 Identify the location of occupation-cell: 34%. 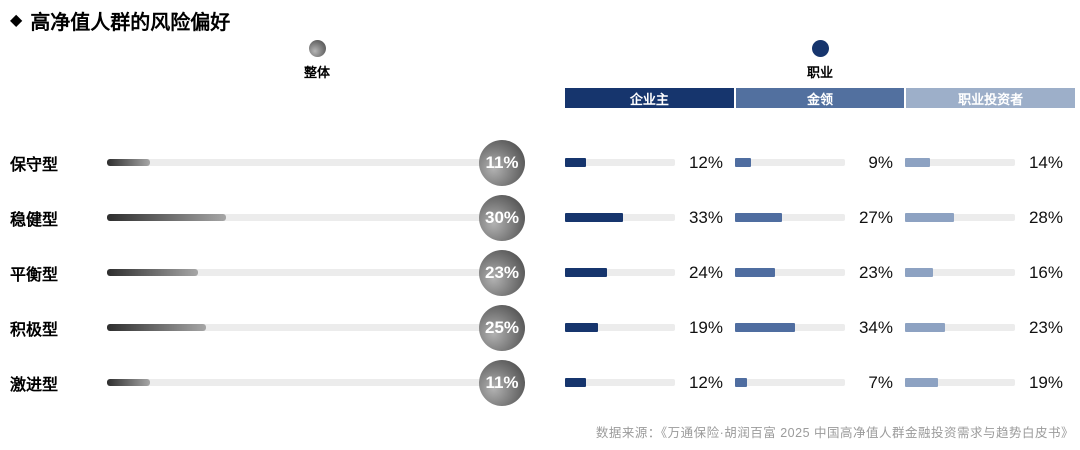
(820, 328).